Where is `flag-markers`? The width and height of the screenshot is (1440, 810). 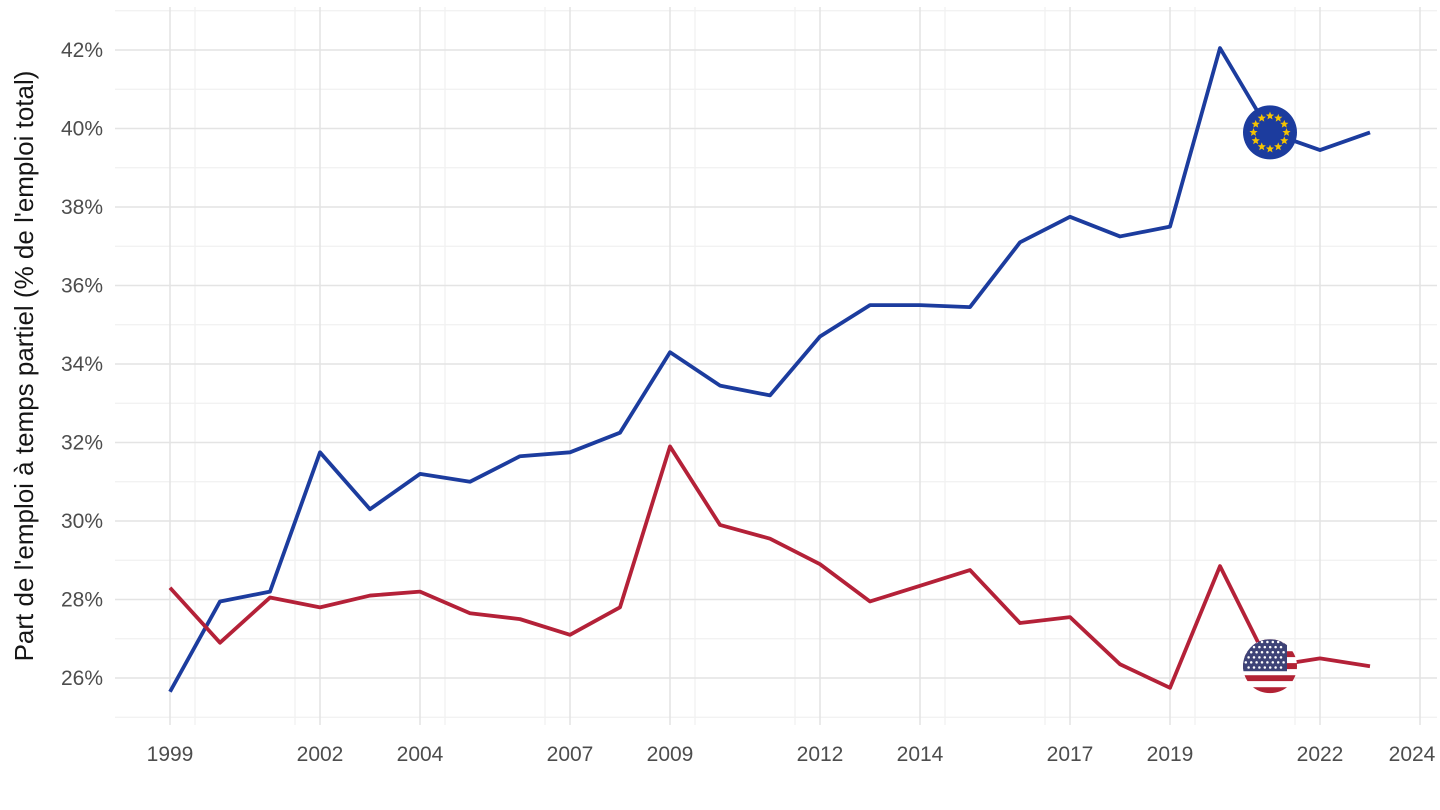
flag-markers is located at coordinates (1270, 399).